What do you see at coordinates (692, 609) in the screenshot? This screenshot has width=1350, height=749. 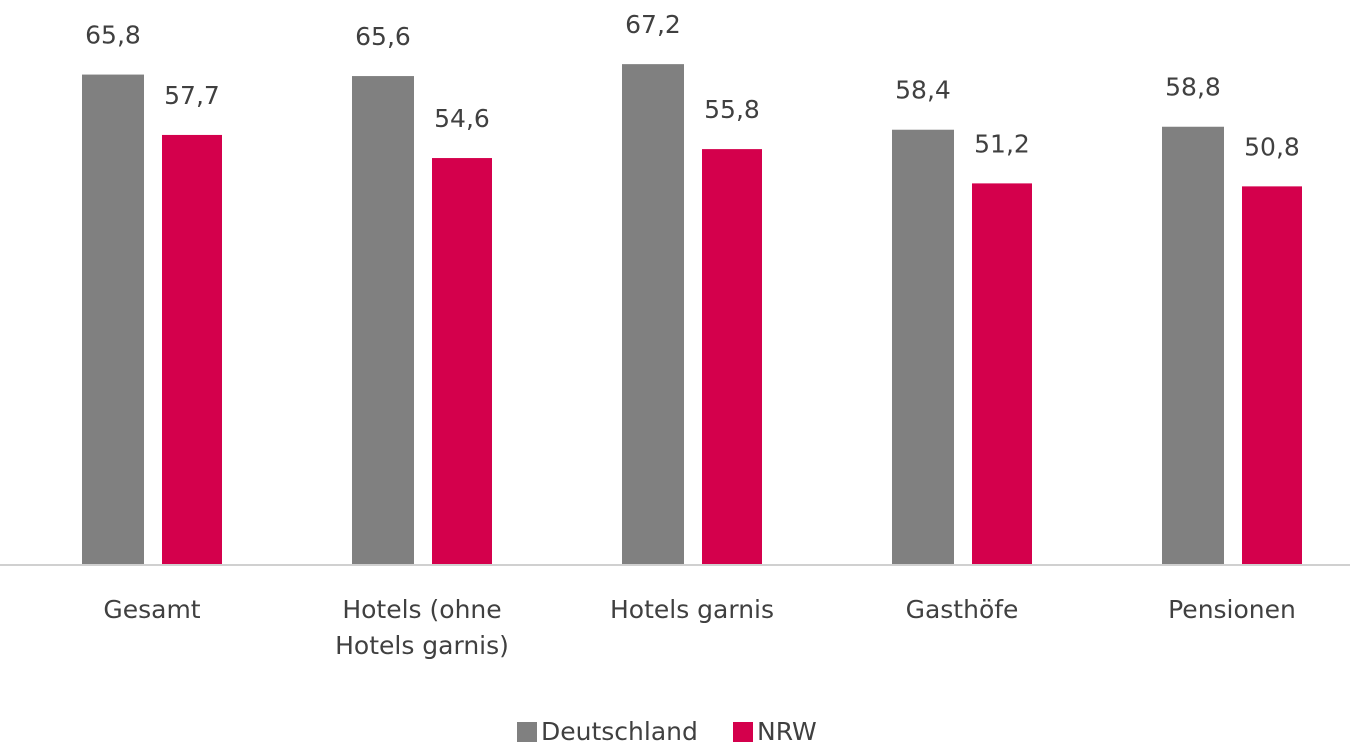 I see `x-tick-label: Hotels garnis` at bounding box center [692, 609].